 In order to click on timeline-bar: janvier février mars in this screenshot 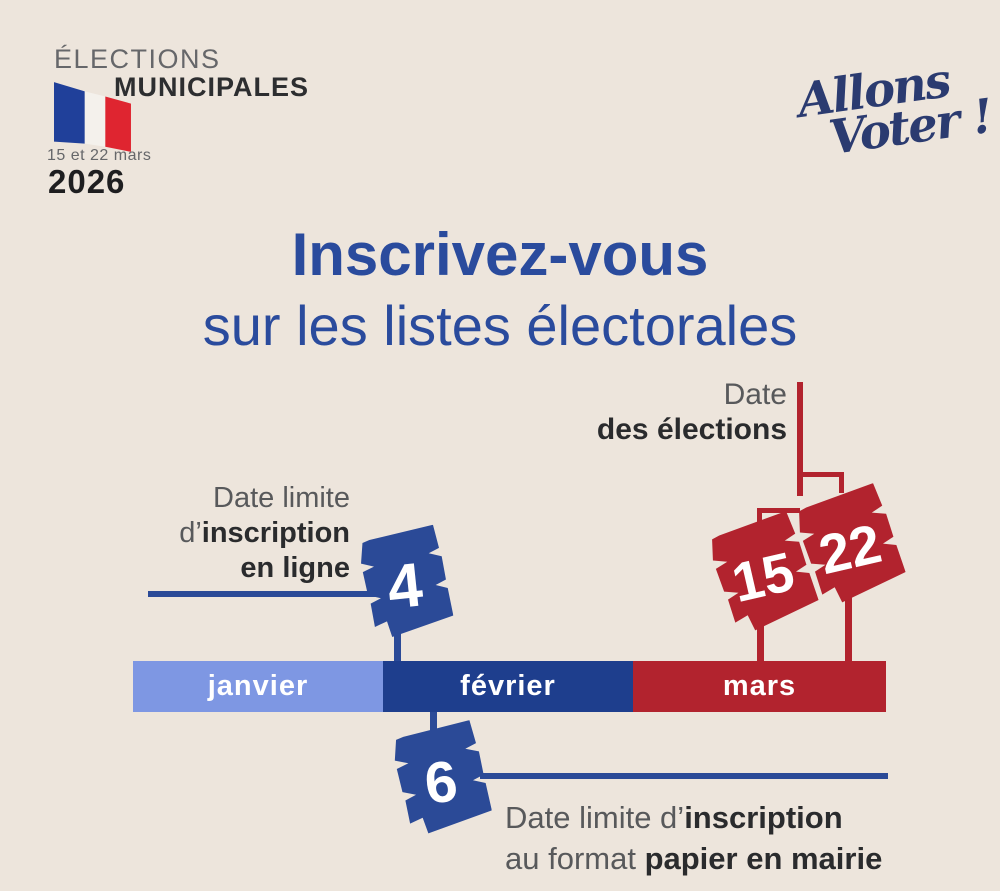, I will do `click(509, 686)`.